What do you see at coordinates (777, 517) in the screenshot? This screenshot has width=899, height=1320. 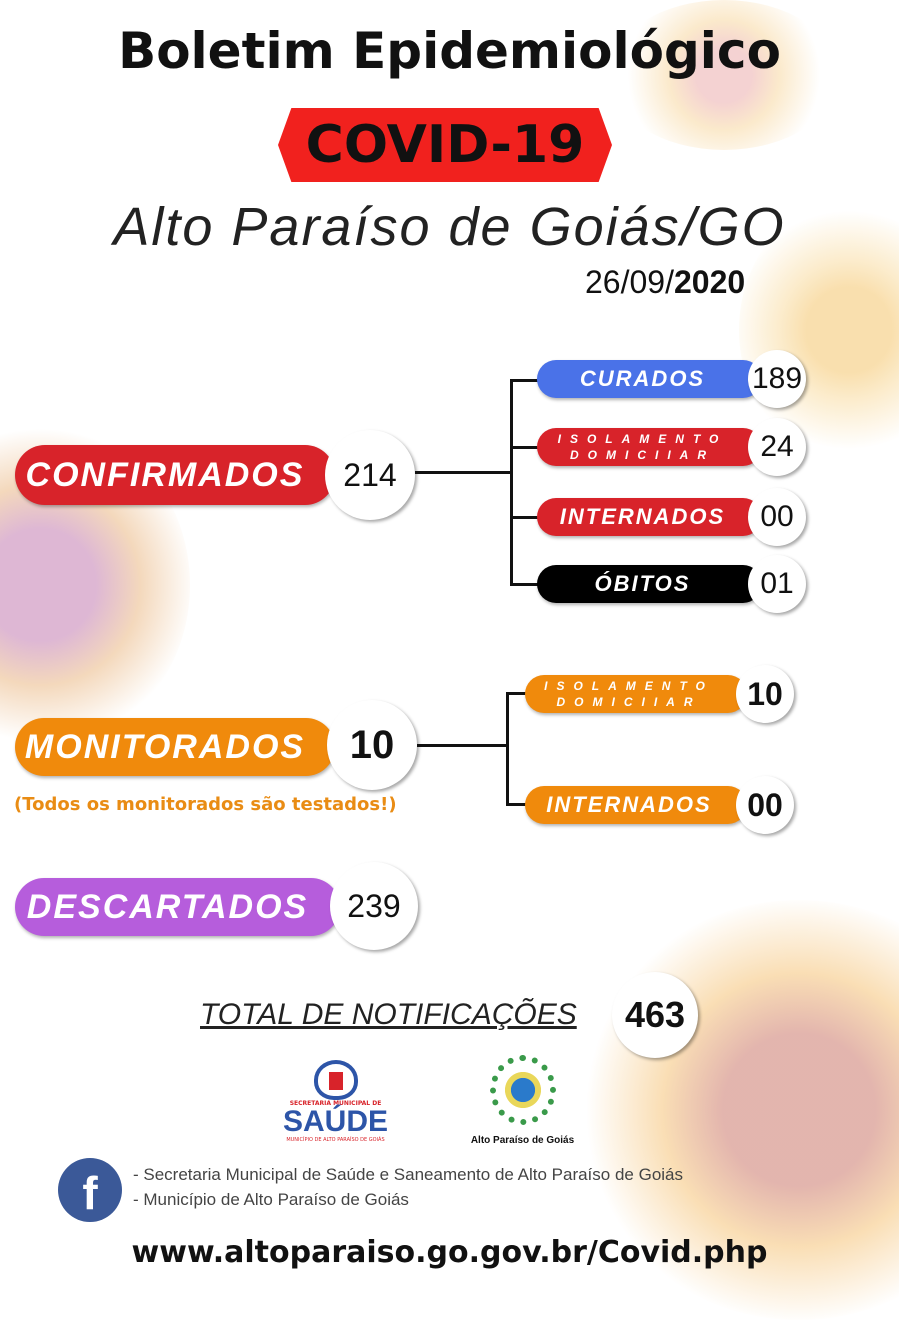 I see `internados-value: 00` at bounding box center [777, 517].